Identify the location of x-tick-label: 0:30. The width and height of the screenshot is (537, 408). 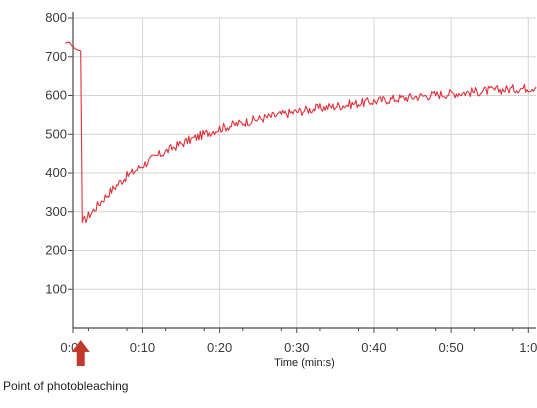
(296, 347).